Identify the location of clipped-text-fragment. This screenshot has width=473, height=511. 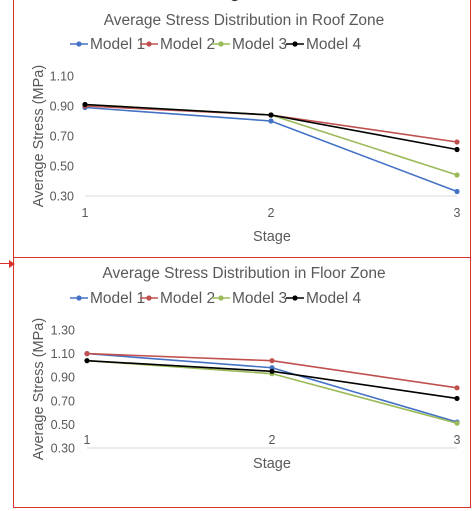
(239, 2).